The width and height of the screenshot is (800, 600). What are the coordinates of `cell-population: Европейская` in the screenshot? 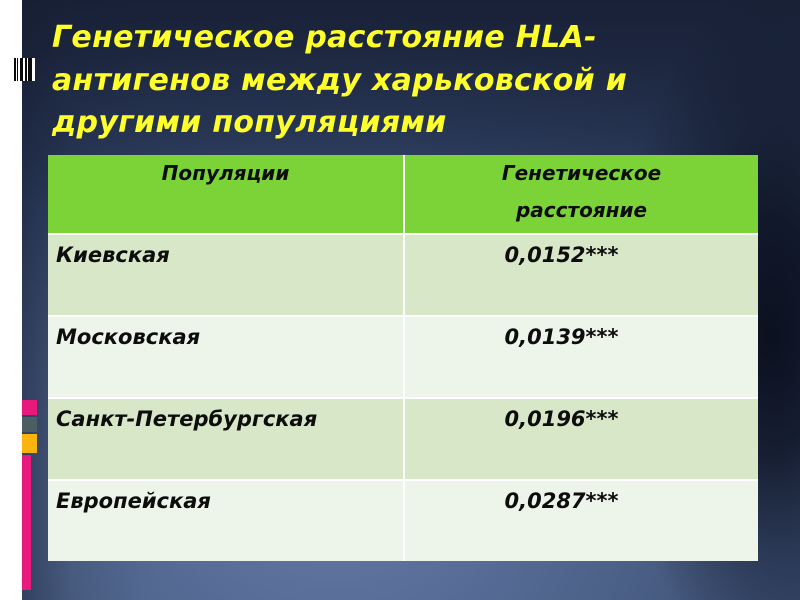 It's located at (226, 521).